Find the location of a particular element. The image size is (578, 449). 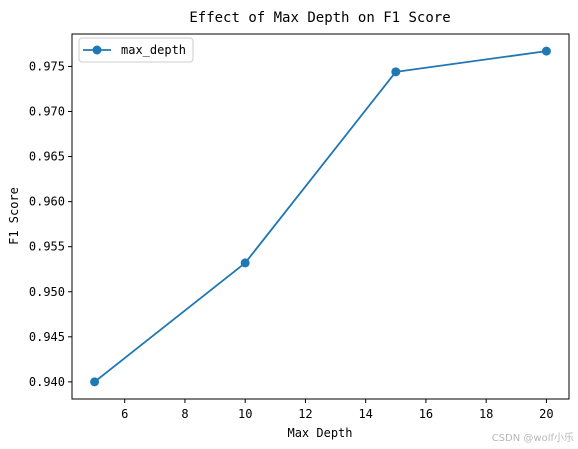

watermark: CSDN @wolf小乐 is located at coordinates (533, 438).